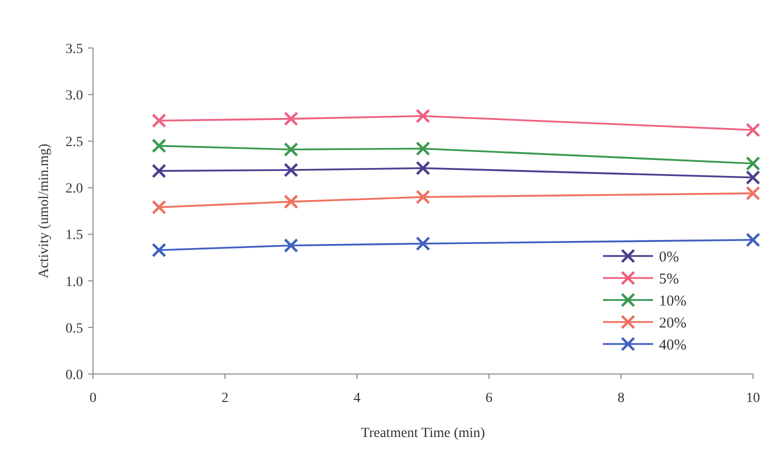 The width and height of the screenshot is (783, 463). Describe the element at coordinates (74, 236) in the screenshot. I see `y-tick-label: 1.5` at that location.